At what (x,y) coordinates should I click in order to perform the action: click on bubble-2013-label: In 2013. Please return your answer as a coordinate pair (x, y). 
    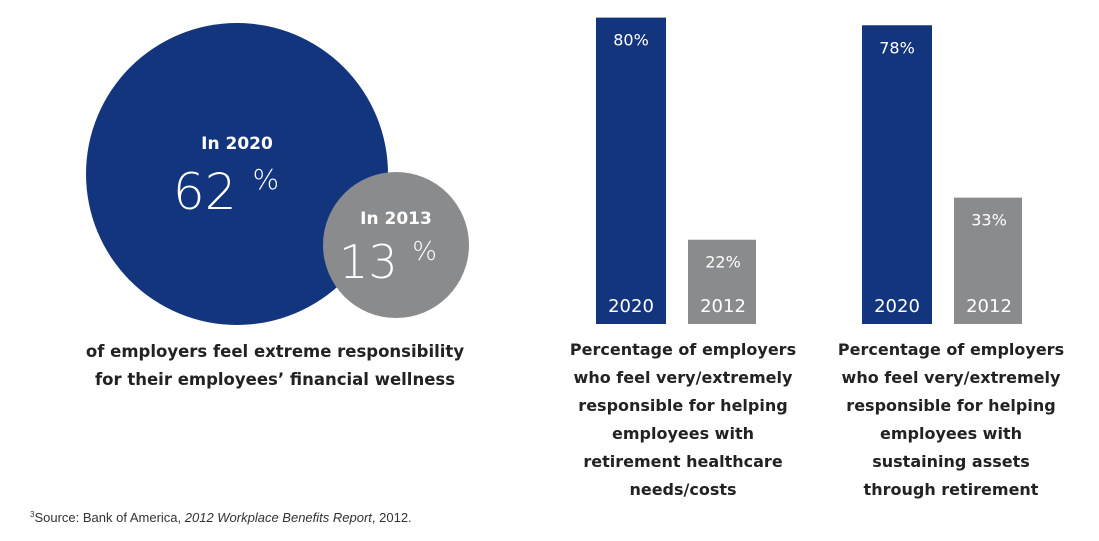
    Looking at the image, I should click on (396, 219).